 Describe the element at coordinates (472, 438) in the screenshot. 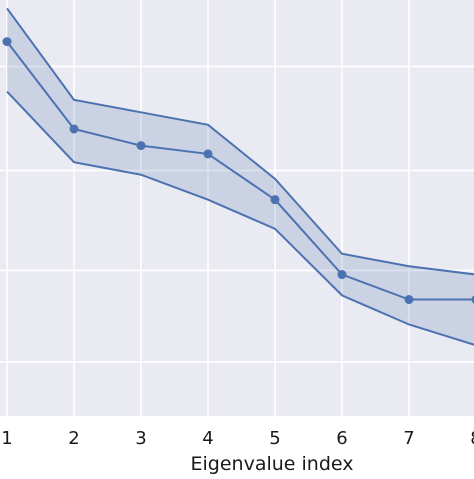

I see `x-tick-label-8: 8` at that location.